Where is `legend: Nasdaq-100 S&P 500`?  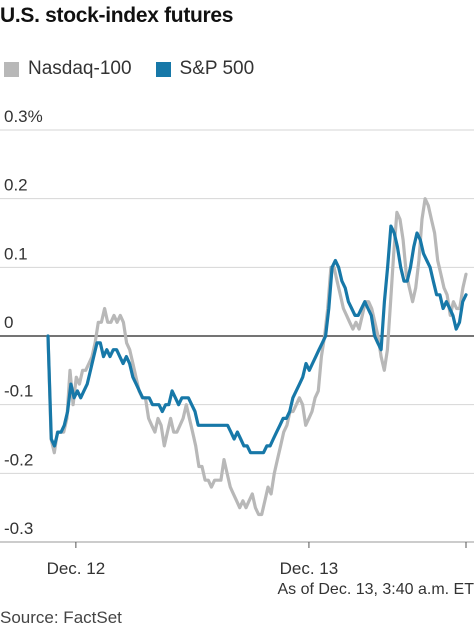 legend: Nasdaq-100 S&P 500 is located at coordinates (137, 69).